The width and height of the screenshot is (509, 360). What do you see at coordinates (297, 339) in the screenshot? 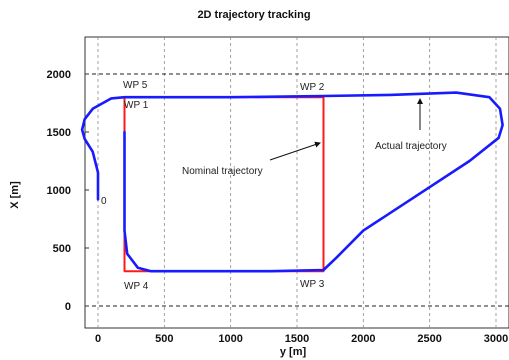
I see `x-tick-label: 1500` at bounding box center [297, 339].